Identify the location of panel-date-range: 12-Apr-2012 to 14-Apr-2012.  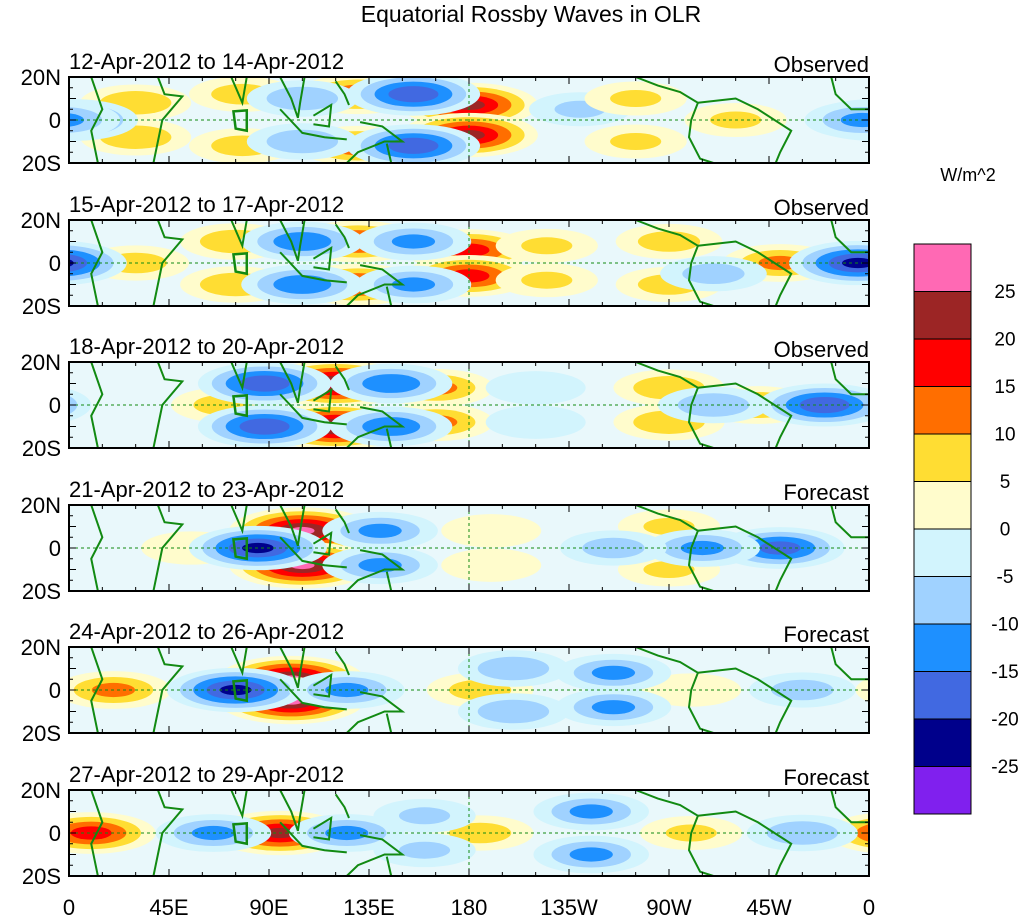
(206, 61).